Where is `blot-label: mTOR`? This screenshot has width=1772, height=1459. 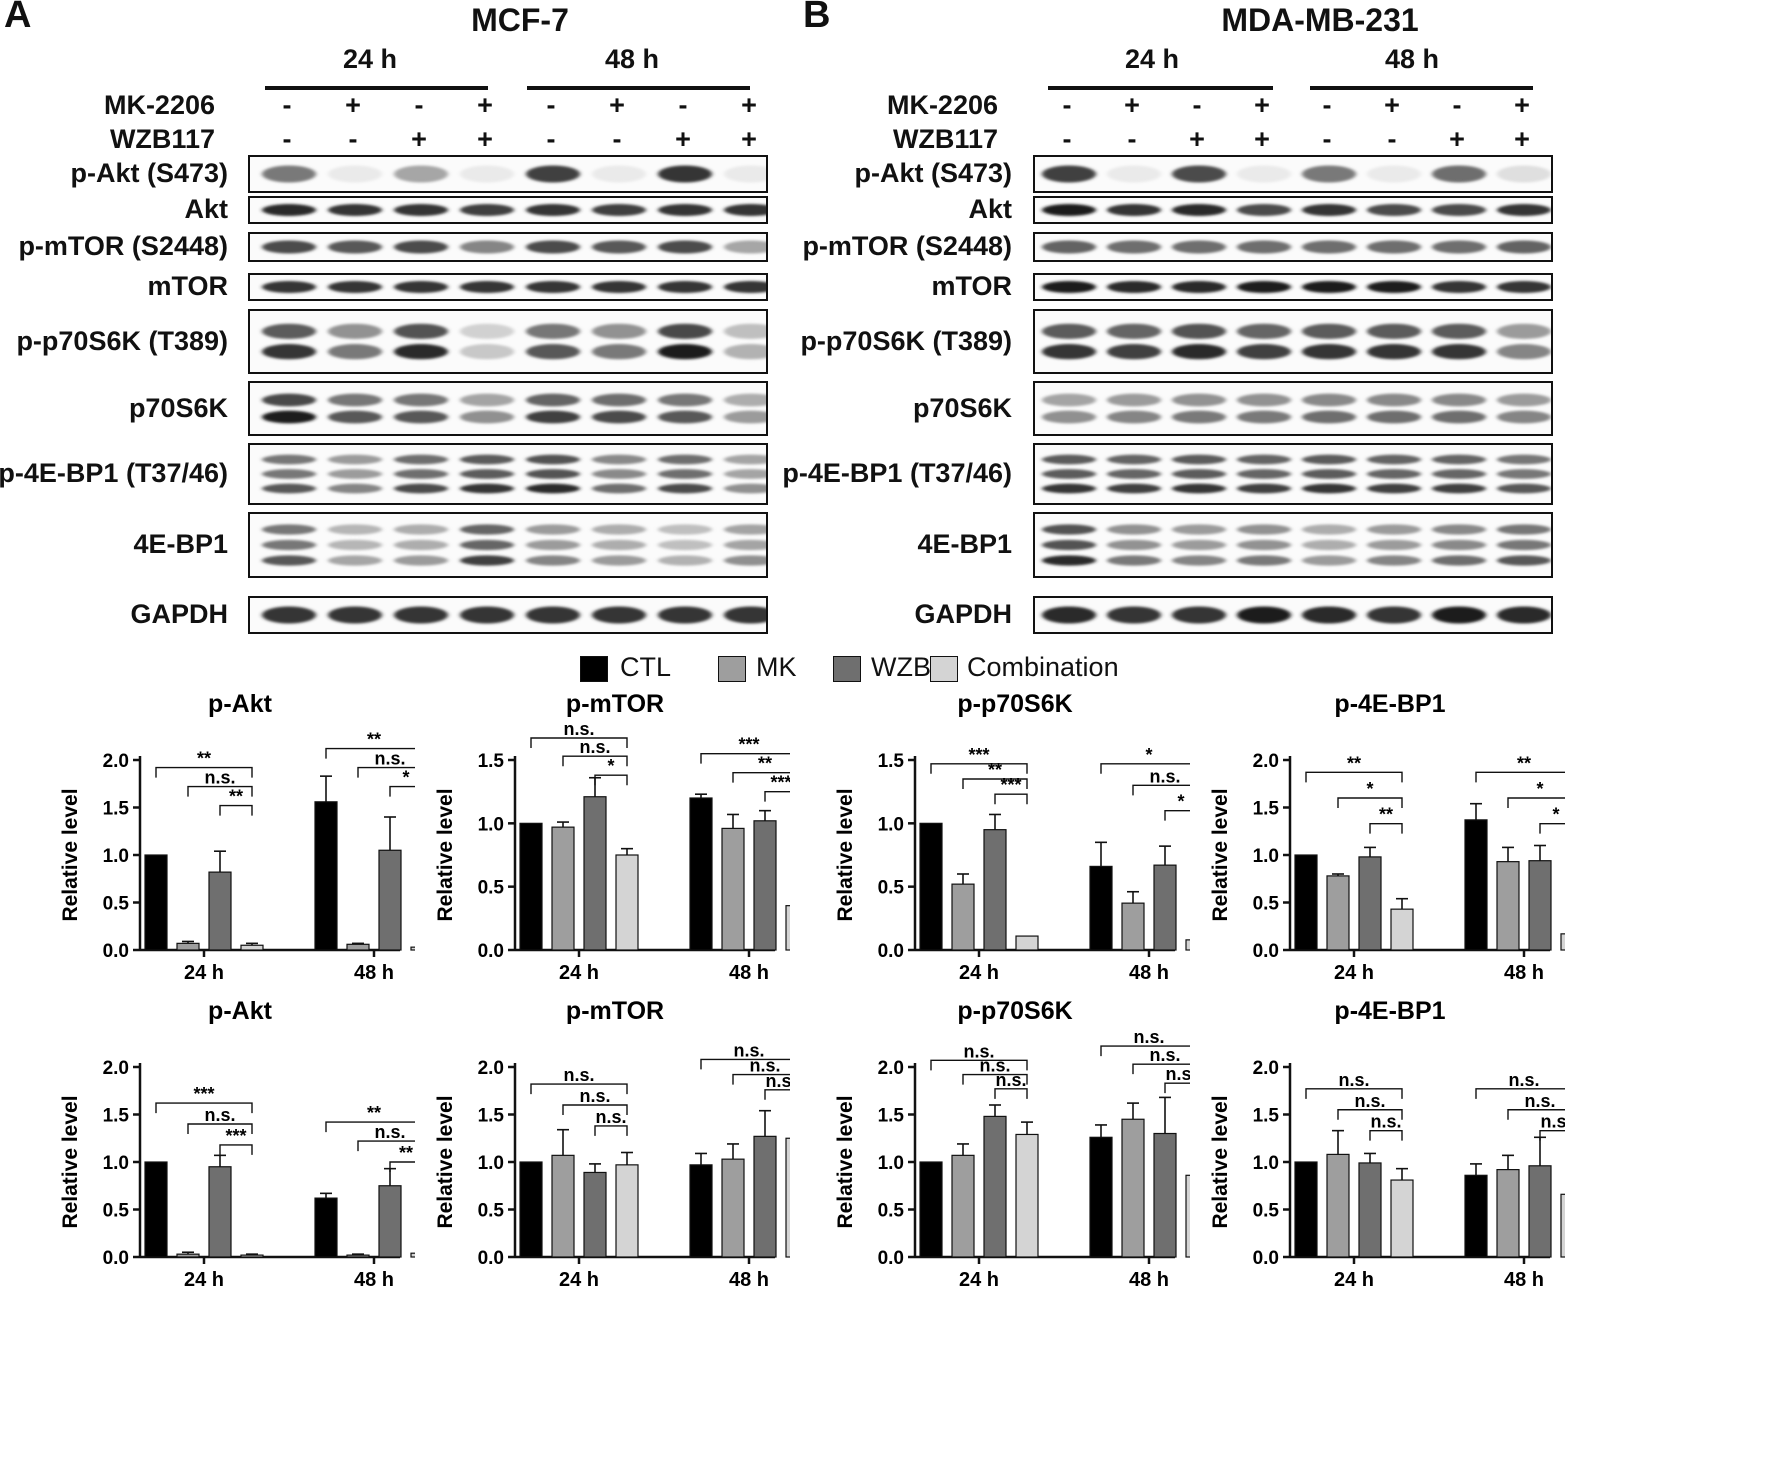 blot-label: mTOR is located at coordinates (187, 286).